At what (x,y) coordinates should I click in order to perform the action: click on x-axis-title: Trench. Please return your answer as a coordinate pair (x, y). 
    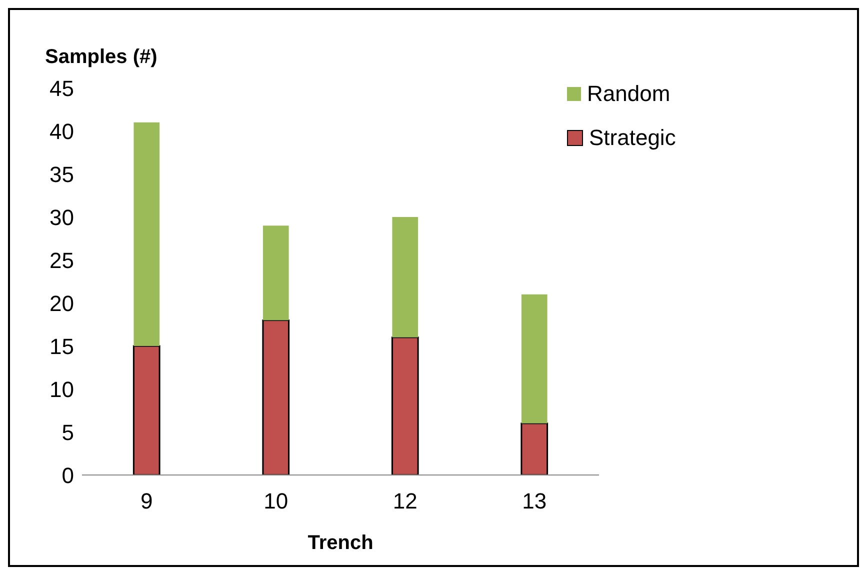
    Looking at the image, I should click on (341, 543).